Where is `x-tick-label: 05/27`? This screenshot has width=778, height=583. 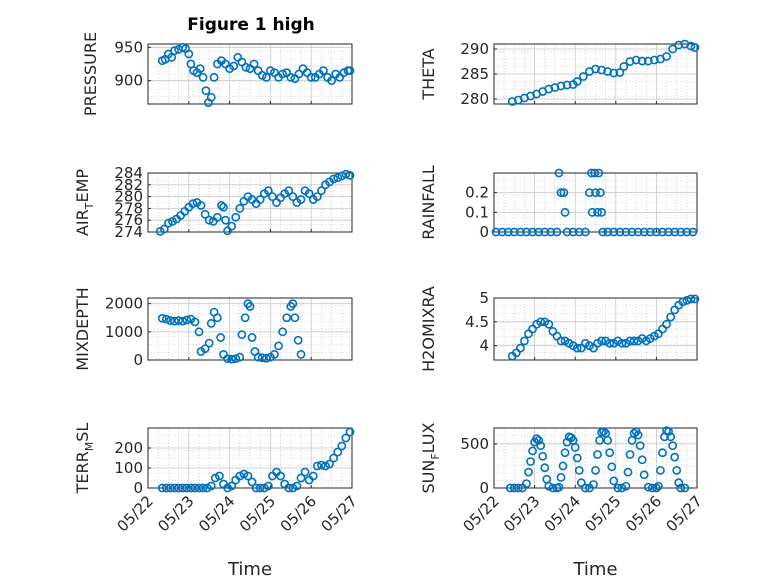
x-tick-label: 05/27 is located at coordinates (339, 513).